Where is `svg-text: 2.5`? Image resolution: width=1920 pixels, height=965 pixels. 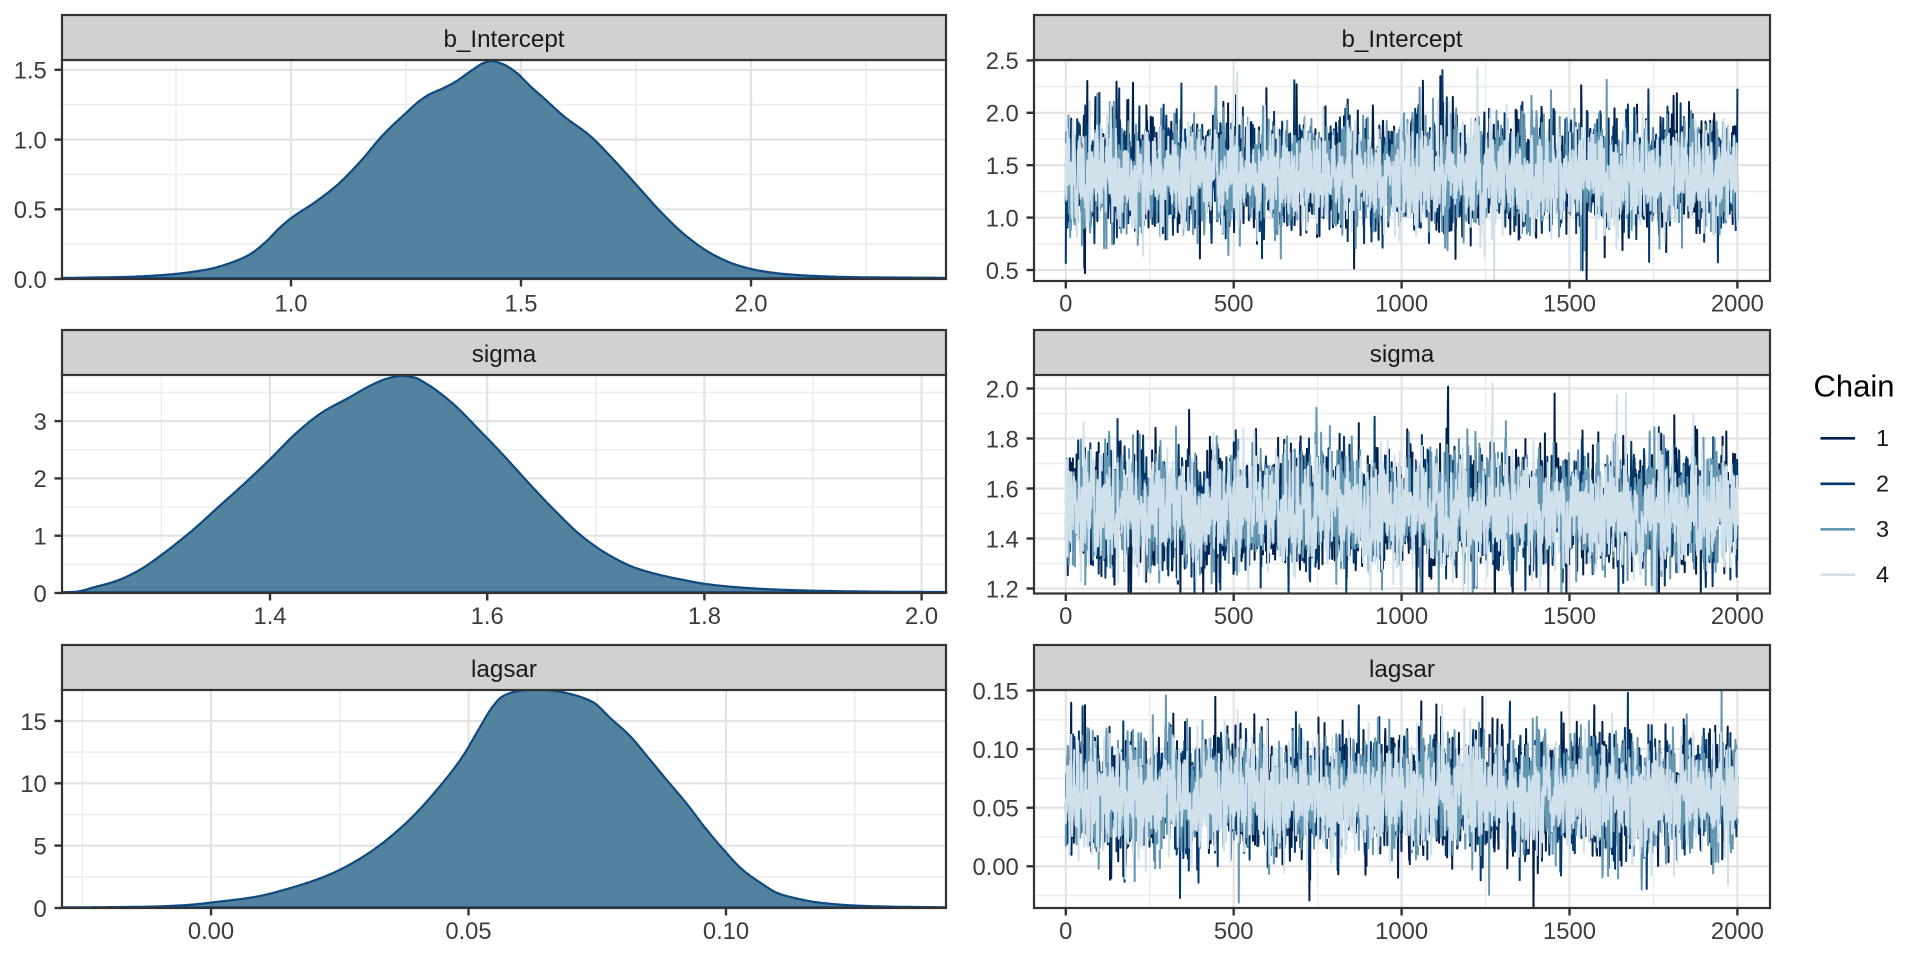 svg-text: 2.5 is located at coordinates (1002, 61).